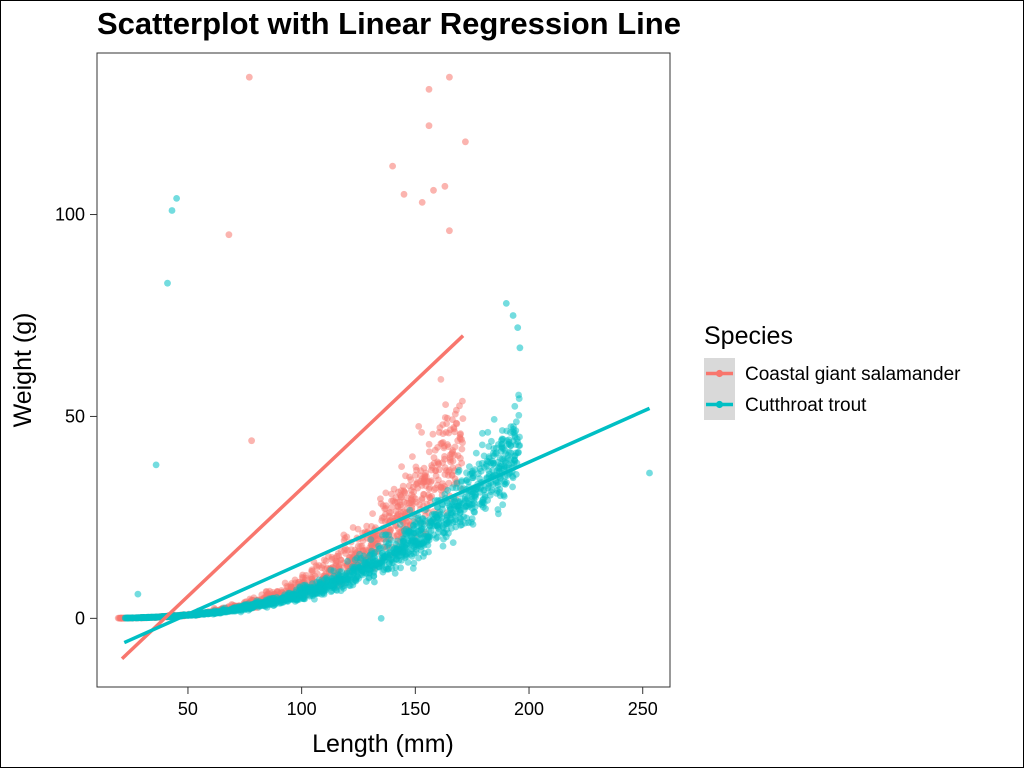 This screenshot has height=768, width=1024. Describe the element at coordinates (719, 373) in the screenshot. I see `legend-key-point` at that location.